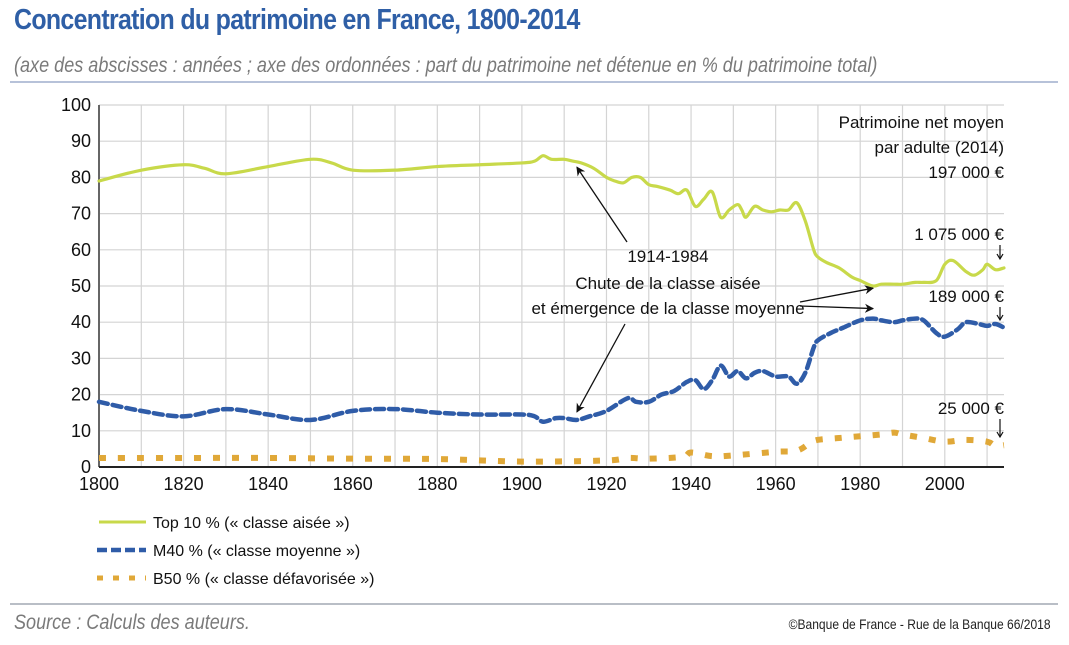 This screenshot has height=645, width=1069. Describe the element at coordinates (81, 250) in the screenshot. I see `y-tick-label: 60` at that location.